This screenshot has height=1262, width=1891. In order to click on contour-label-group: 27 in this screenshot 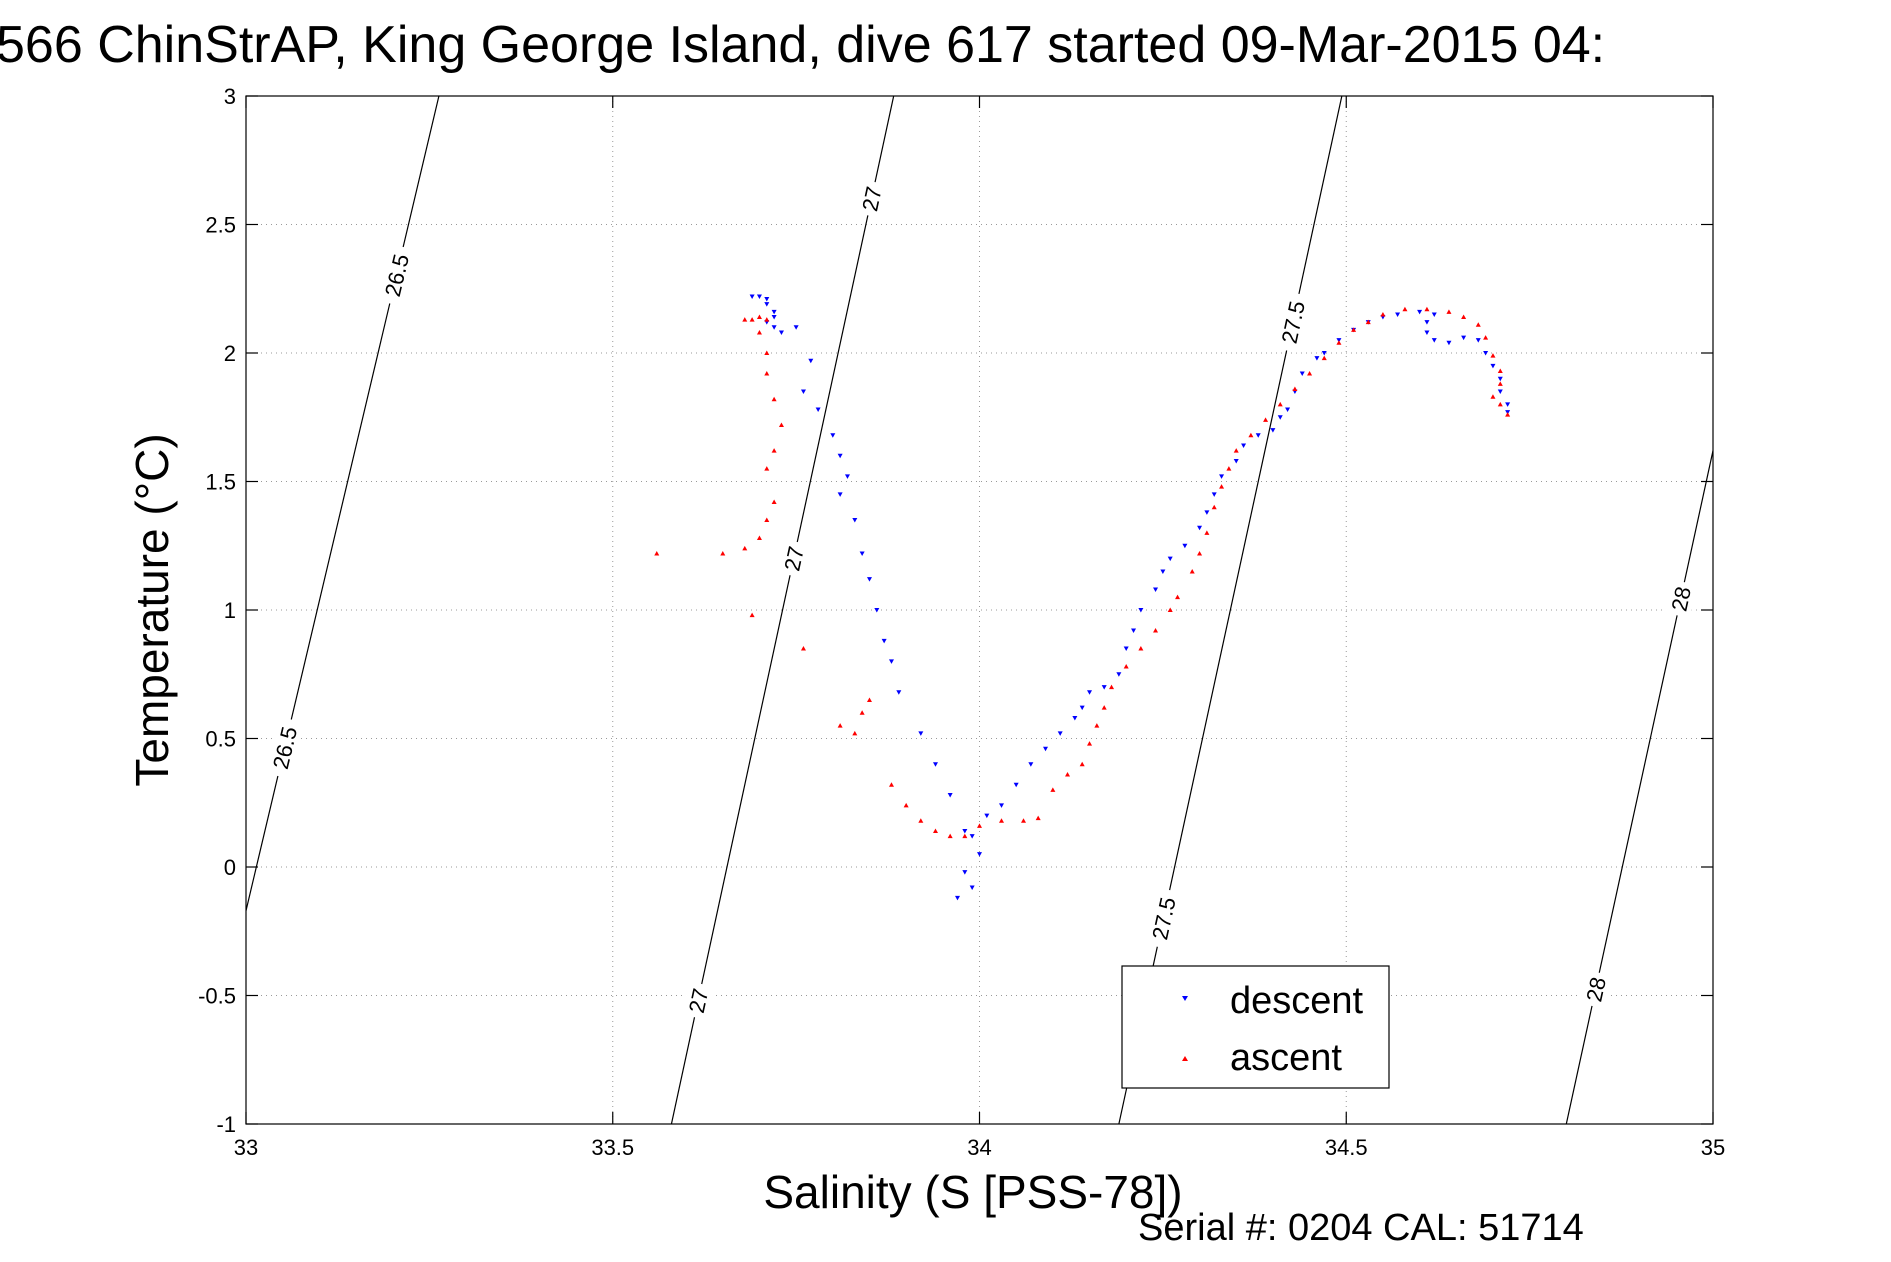, I will do `click(793, 558)`.